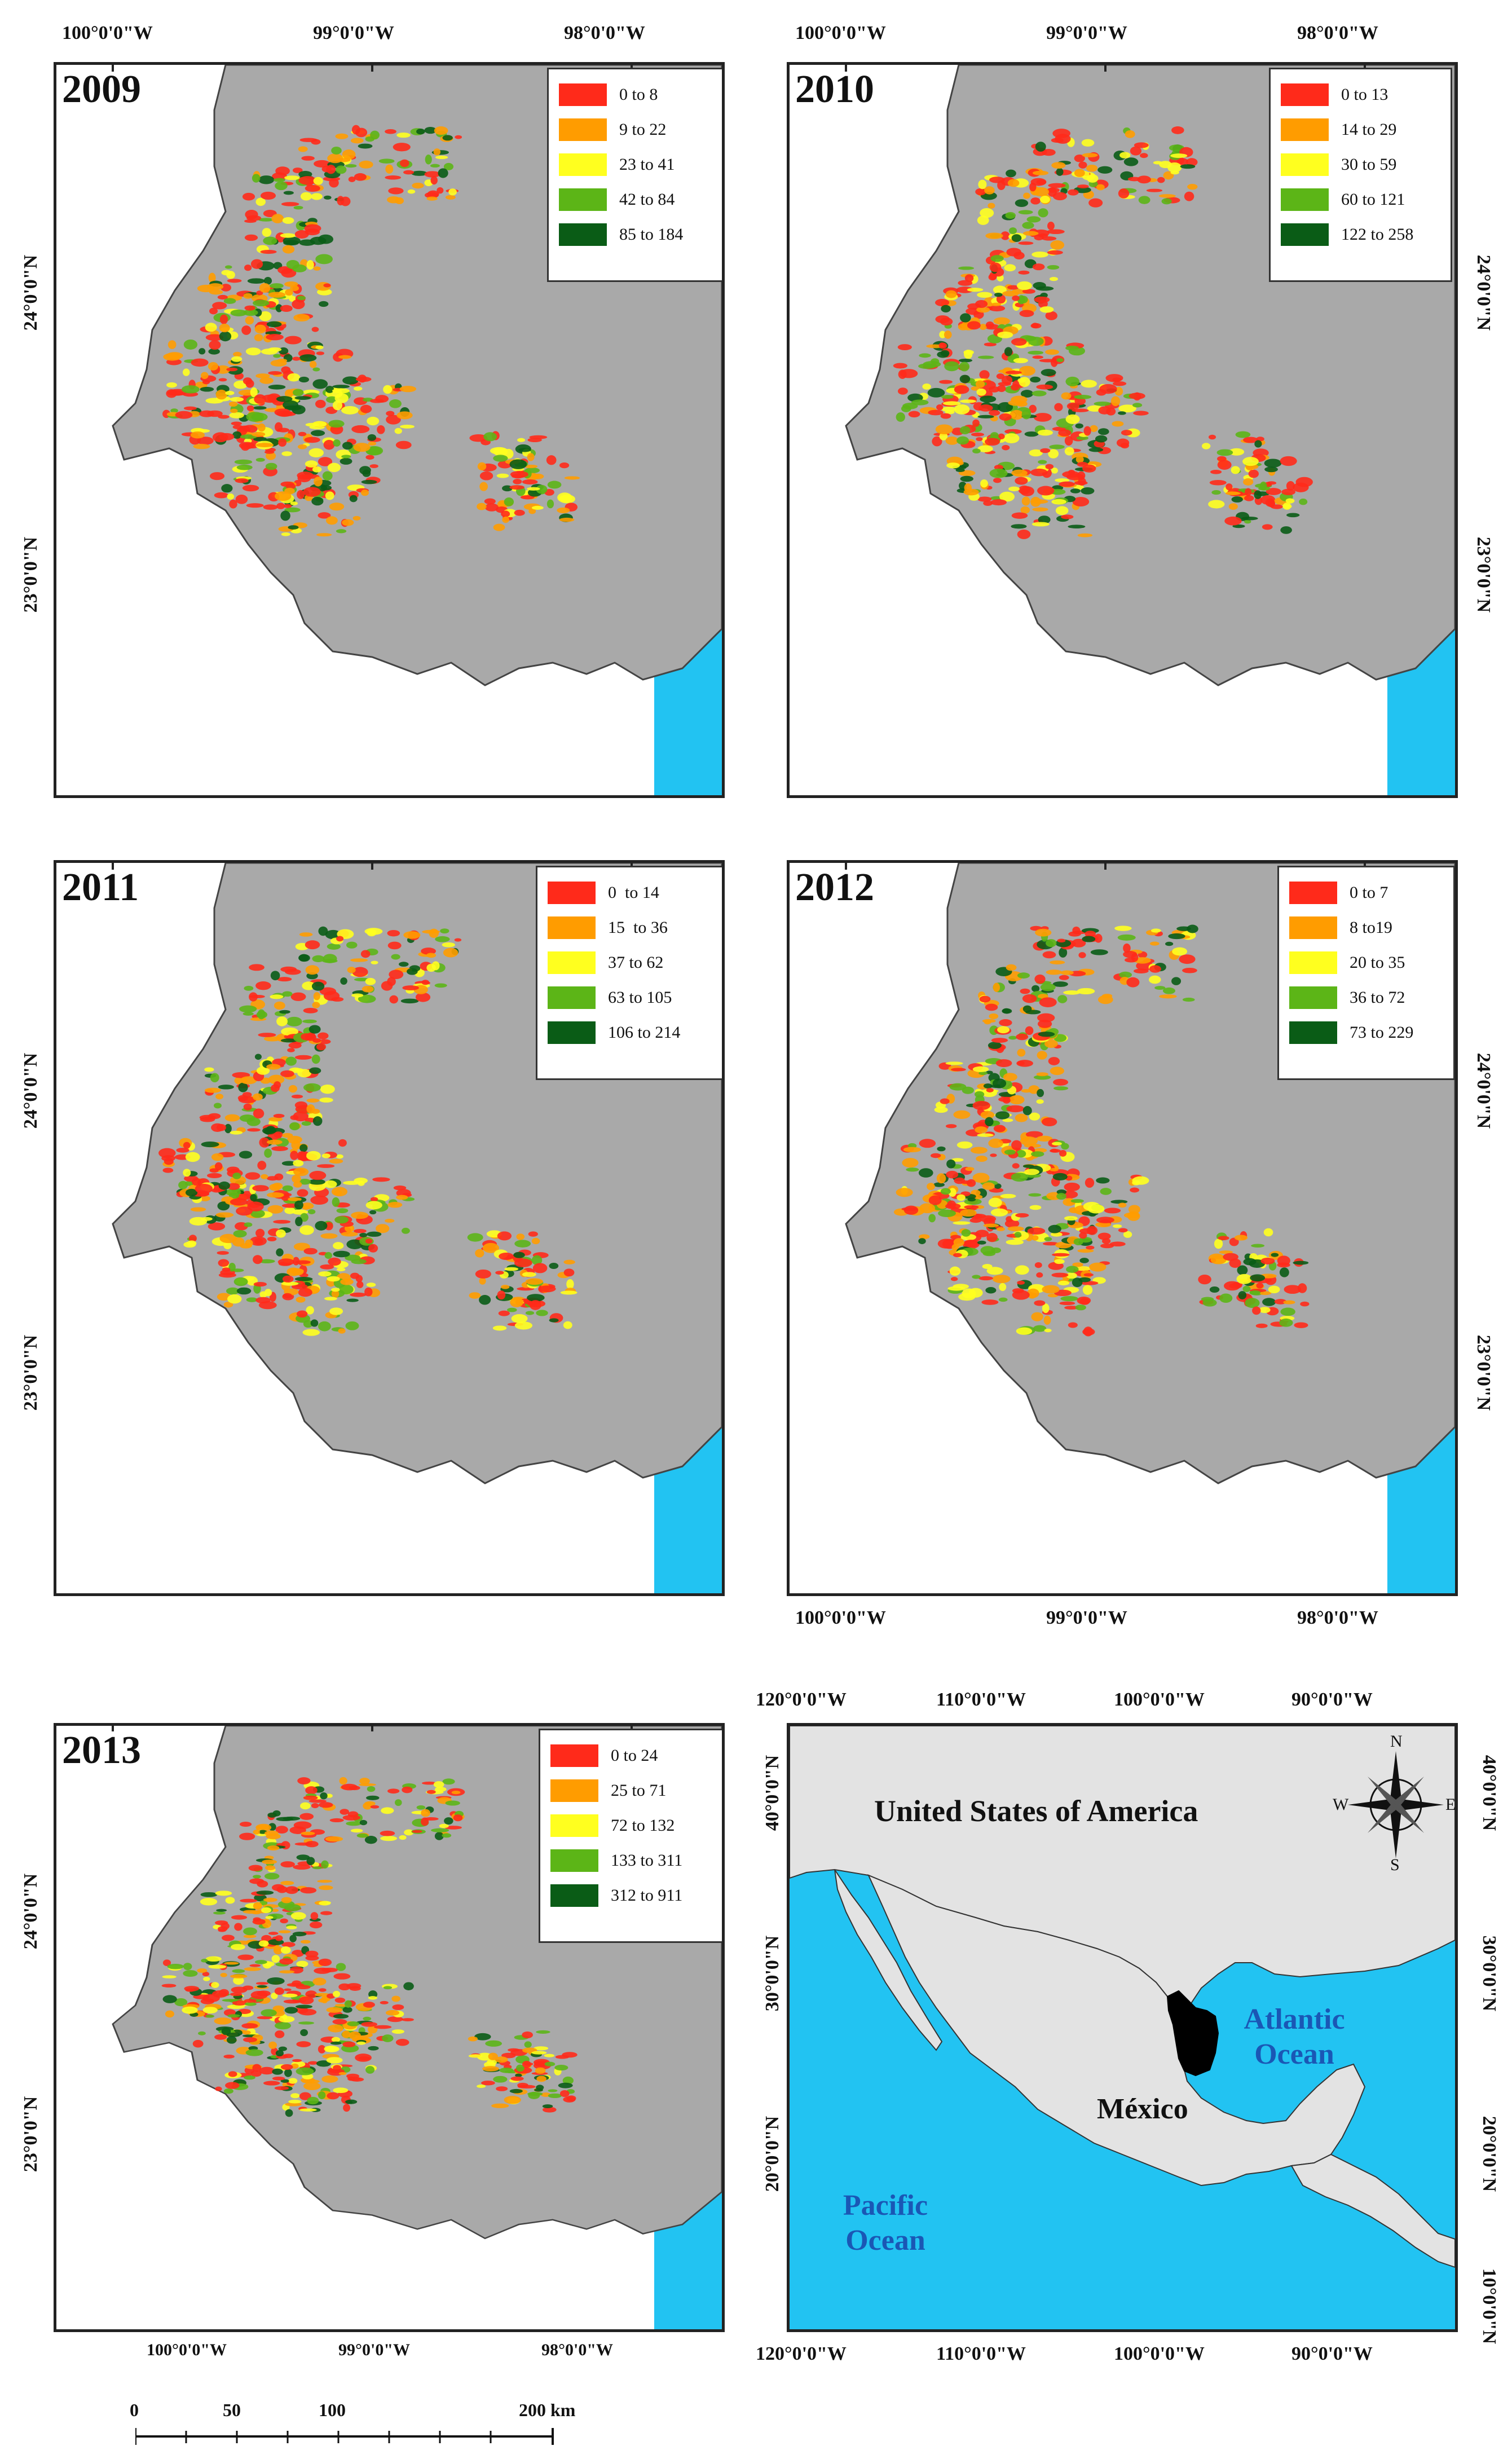  What do you see at coordinates (645, 1032) in the screenshot?
I see `legend-label: 106 to 214` at bounding box center [645, 1032].